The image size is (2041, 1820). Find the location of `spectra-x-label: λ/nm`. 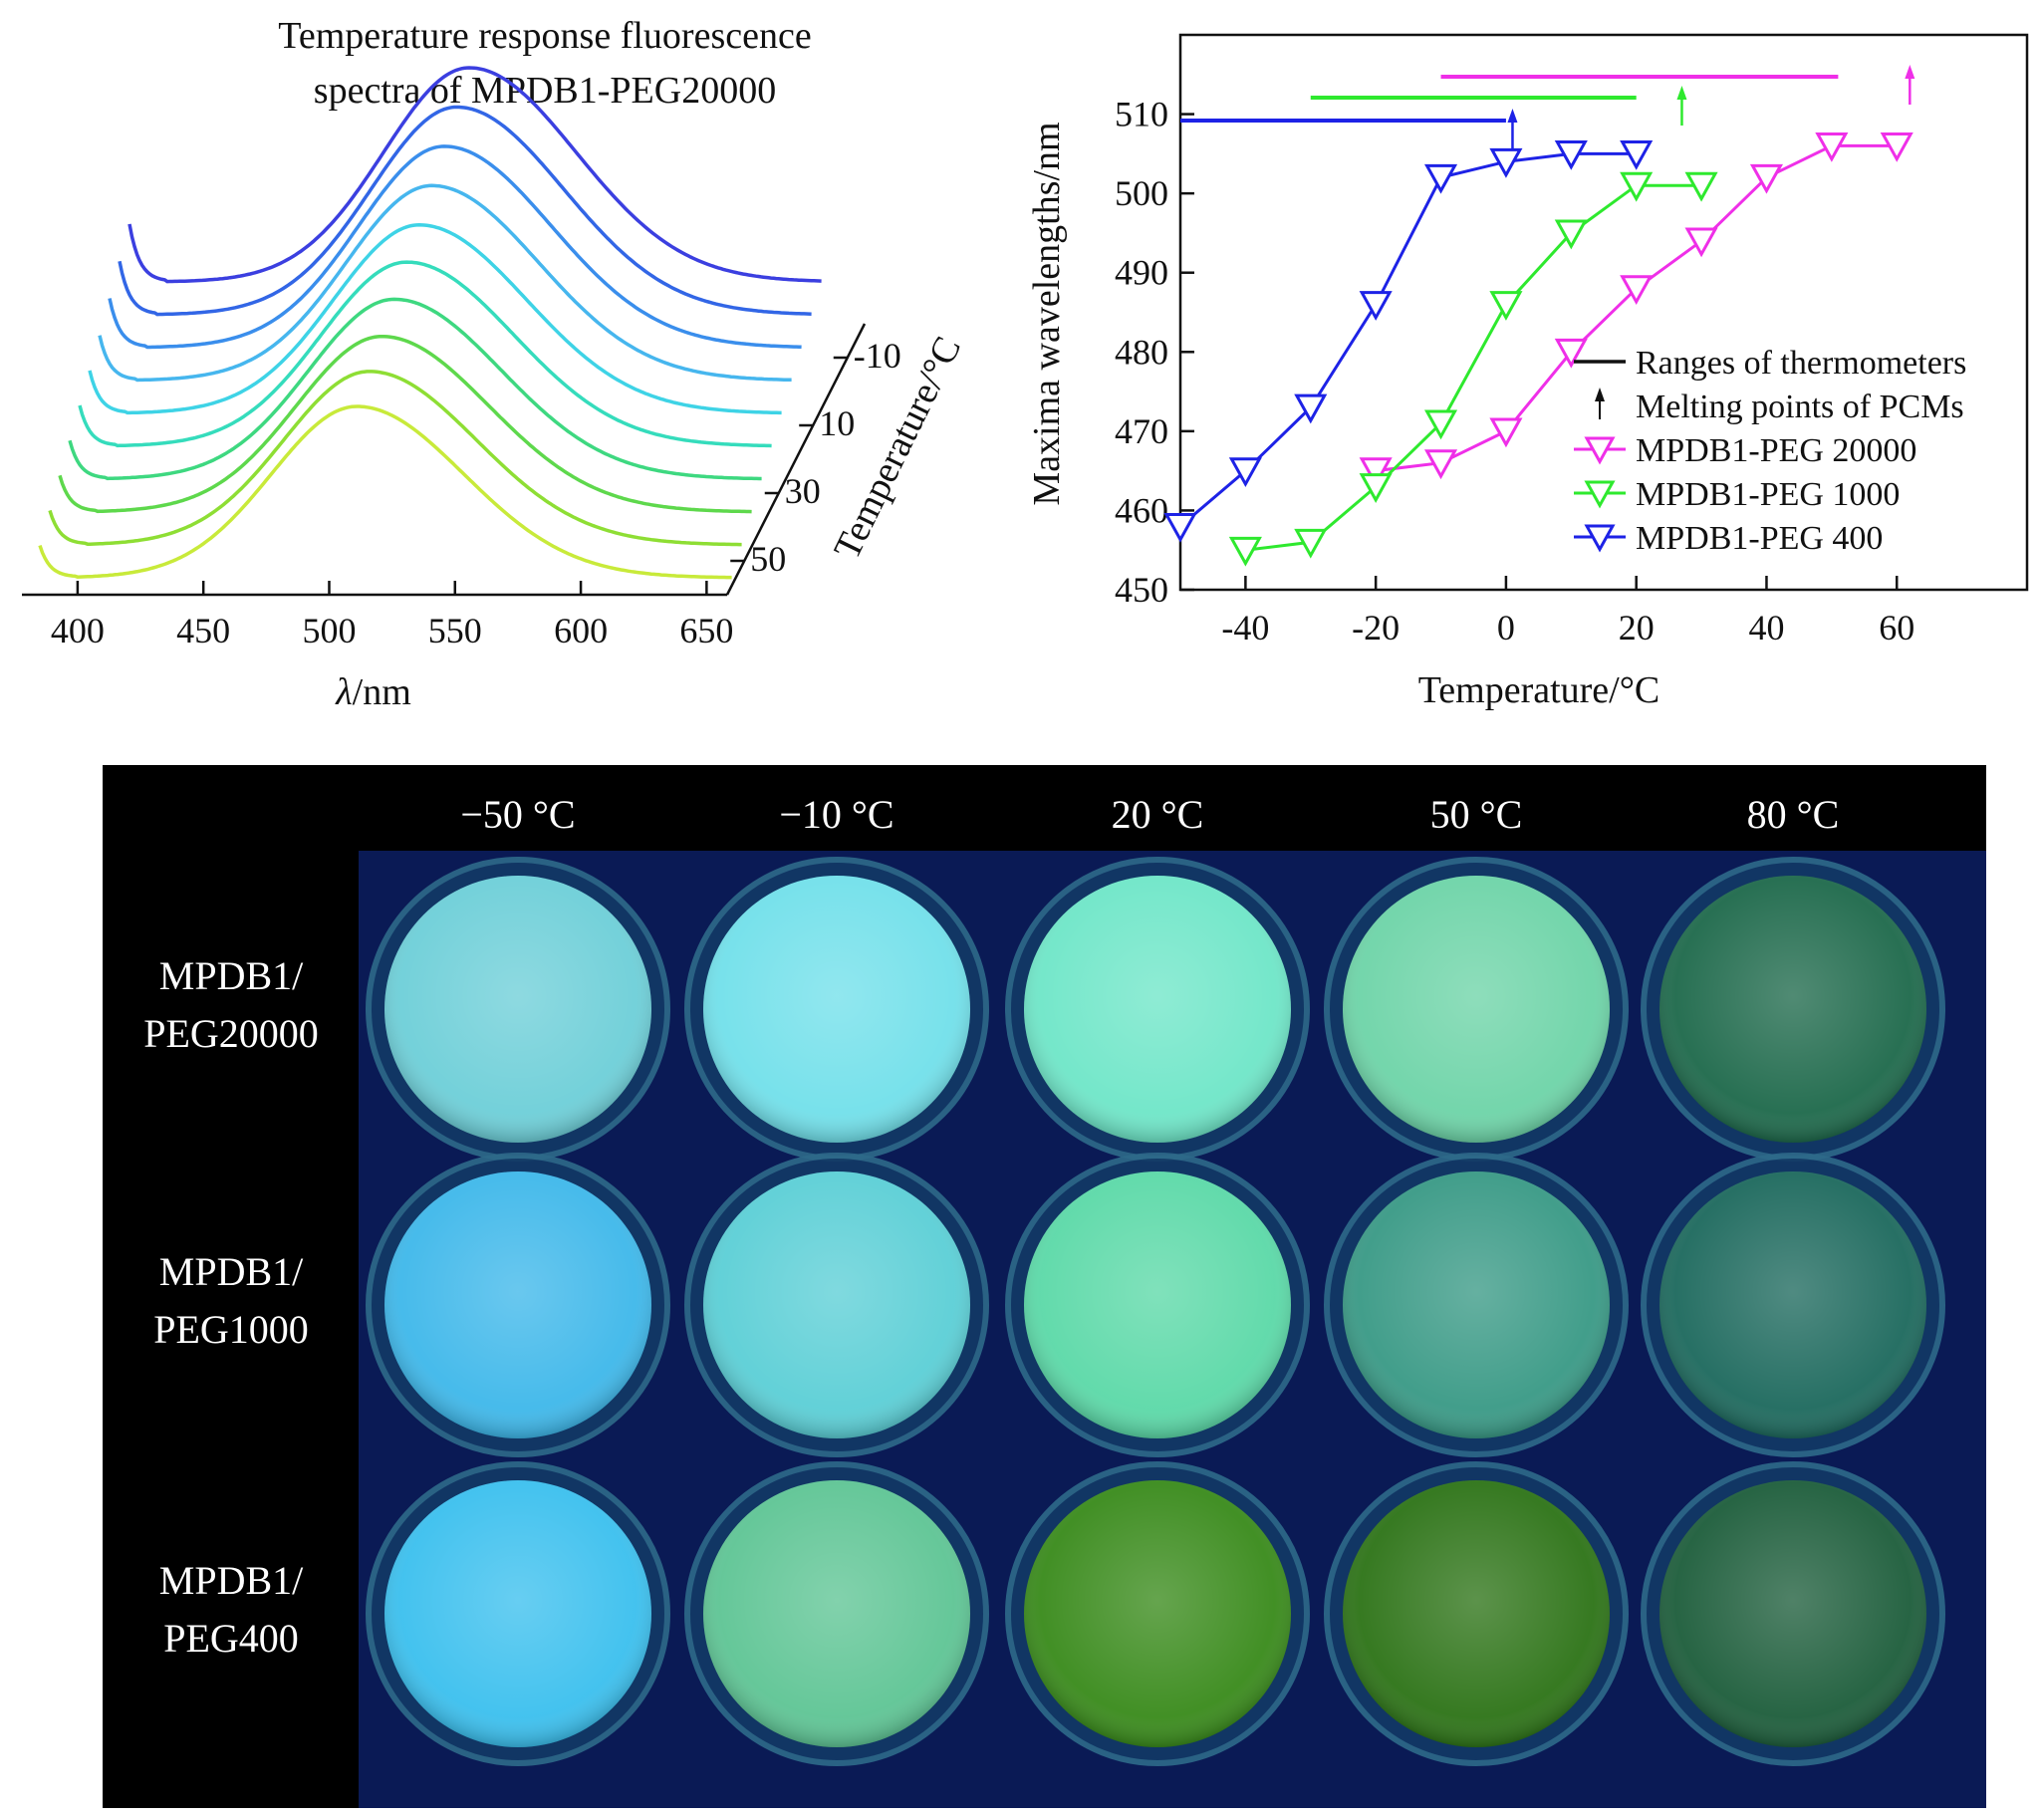

spectra-x-label: λ/nm is located at coordinates (373, 692).